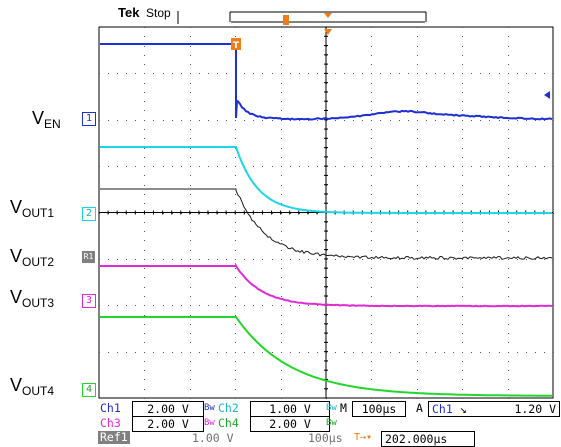 This screenshot has height=447, width=561. Describe the element at coordinates (331, 423) in the screenshot. I see `ch4-bw-icon: Bw` at that location.